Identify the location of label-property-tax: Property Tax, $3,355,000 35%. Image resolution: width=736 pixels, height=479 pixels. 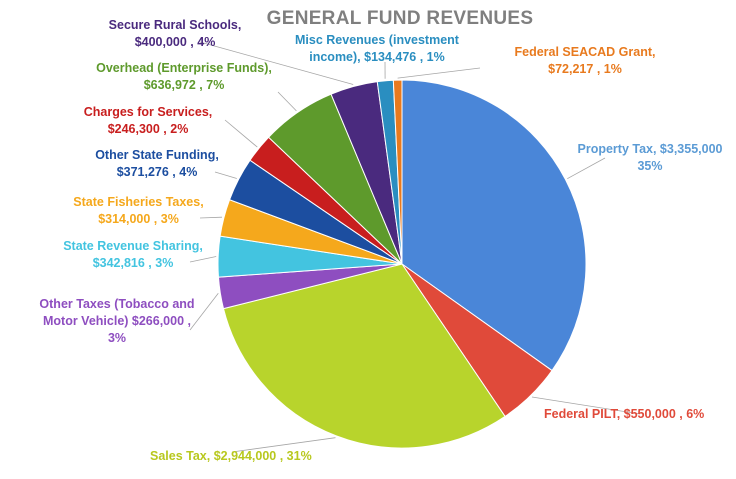
(650, 157).